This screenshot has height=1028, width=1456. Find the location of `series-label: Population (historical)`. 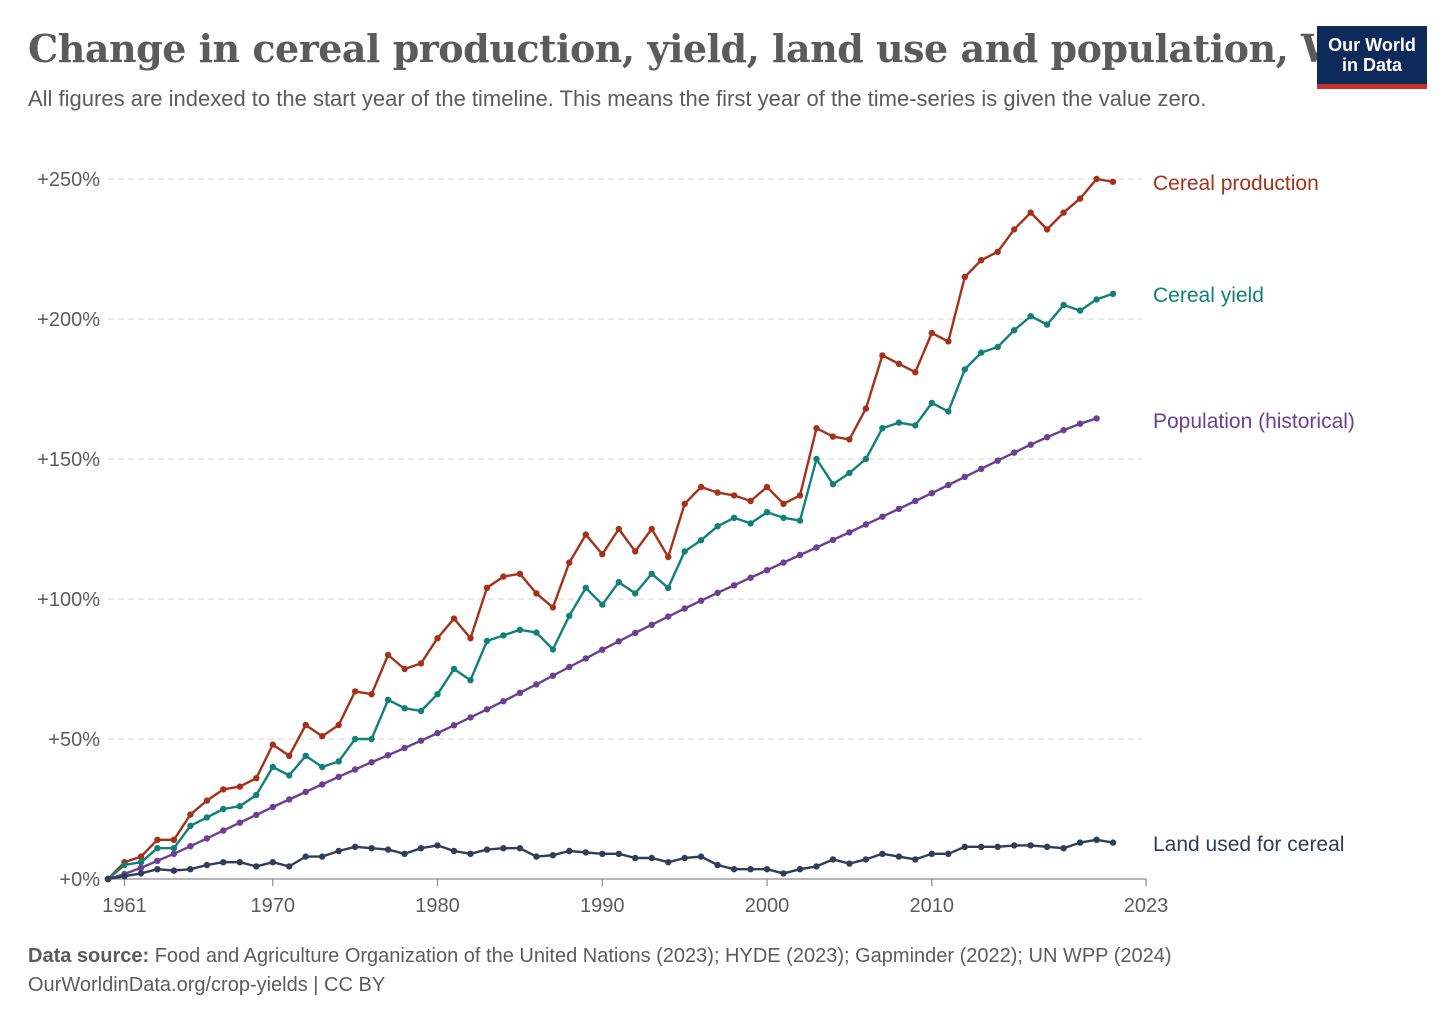

series-label: Population (historical) is located at coordinates (1254, 421).